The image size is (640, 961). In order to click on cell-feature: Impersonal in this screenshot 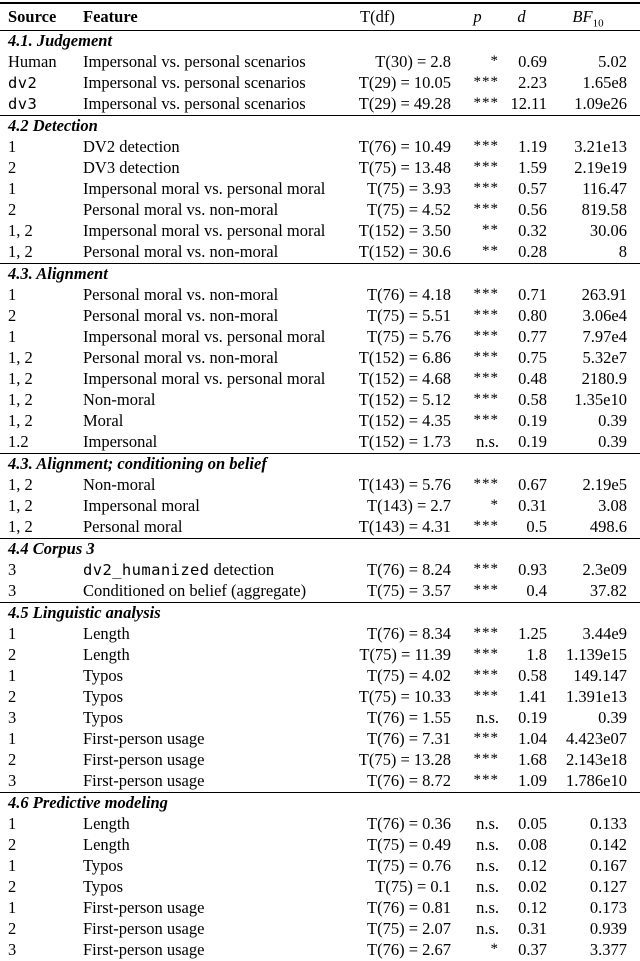, I will do `click(120, 442)`.